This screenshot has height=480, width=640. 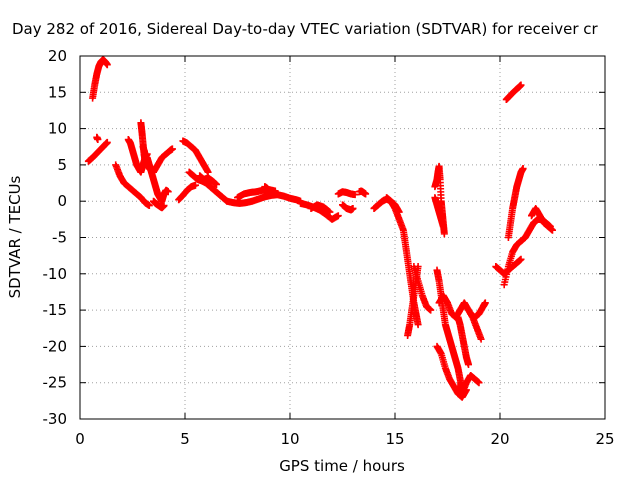 I want to click on x-tick-label: 5, so click(x=185, y=439).